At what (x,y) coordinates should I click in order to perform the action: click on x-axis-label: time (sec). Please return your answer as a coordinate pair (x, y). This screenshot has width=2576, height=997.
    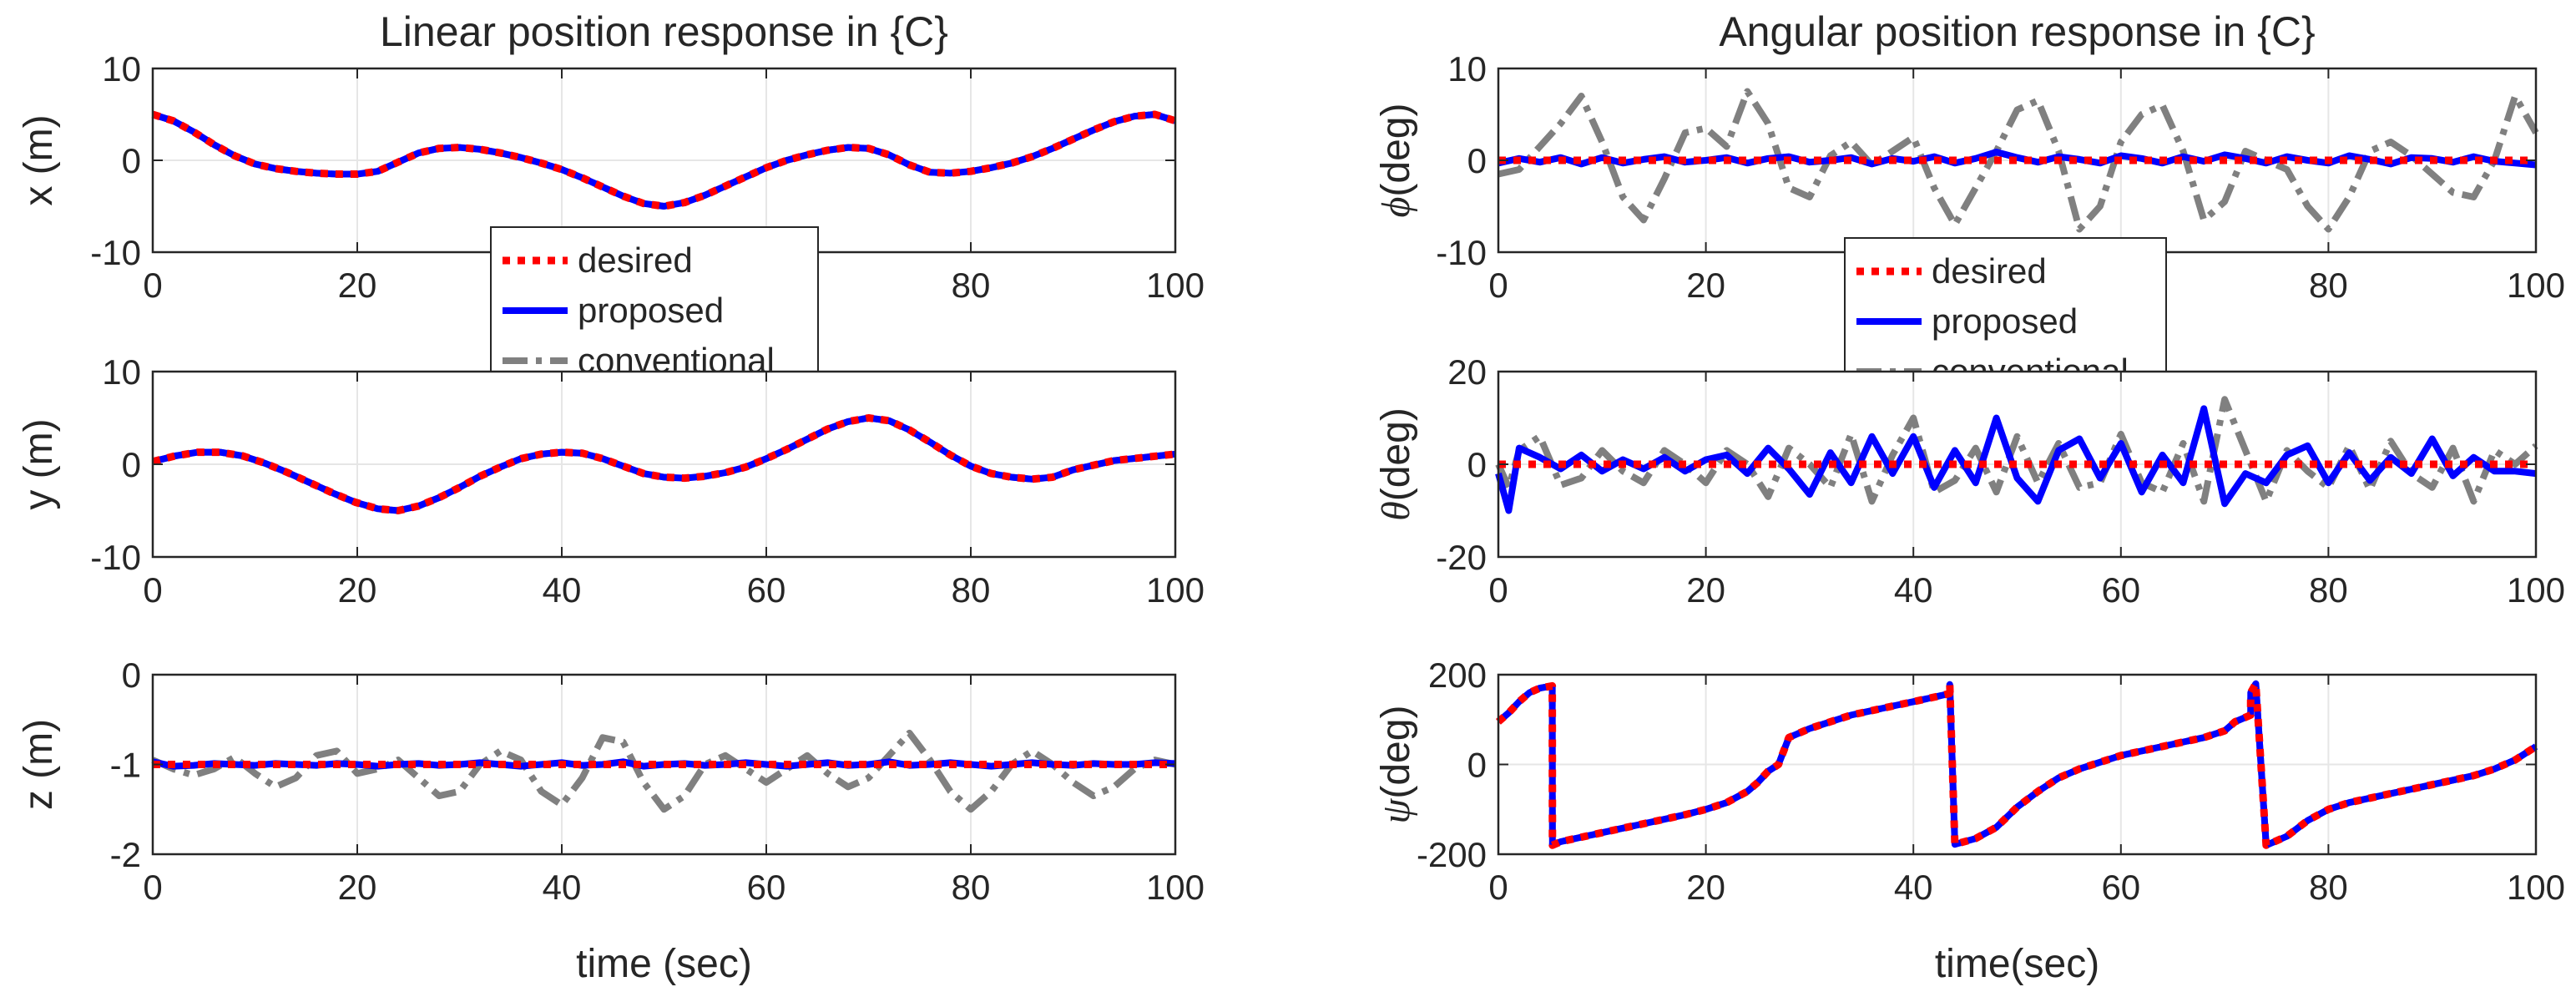
    Looking at the image, I should click on (664, 964).